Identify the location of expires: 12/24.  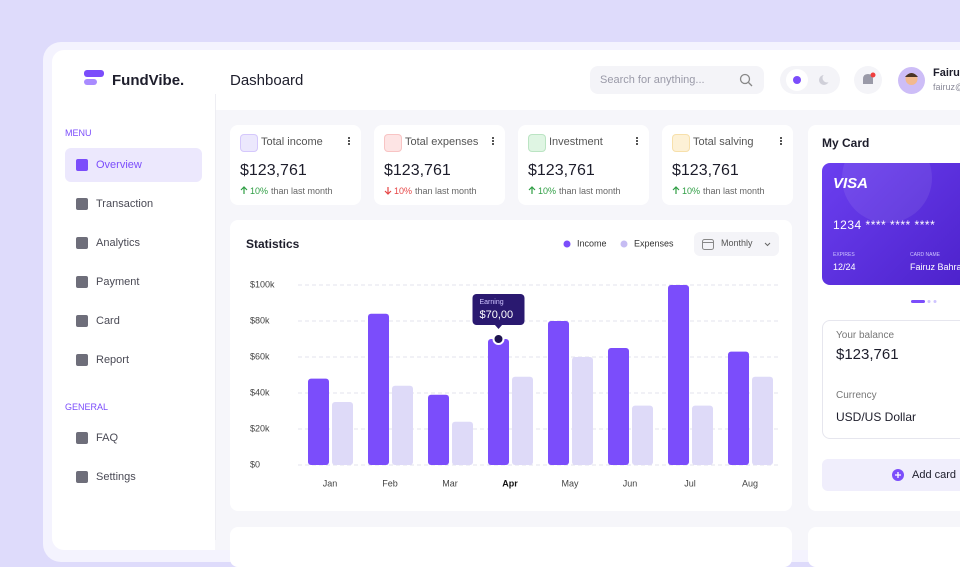
(844, 267).